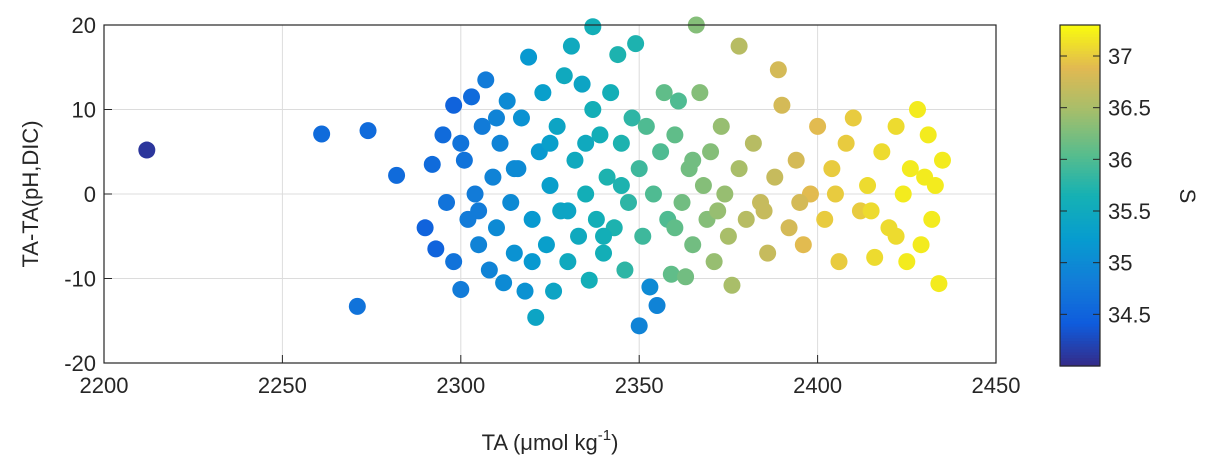 Image resolution: width=1213 pixels, height=461 pixels. I want to click on x-tick-label: 2250, so click(282, 385).